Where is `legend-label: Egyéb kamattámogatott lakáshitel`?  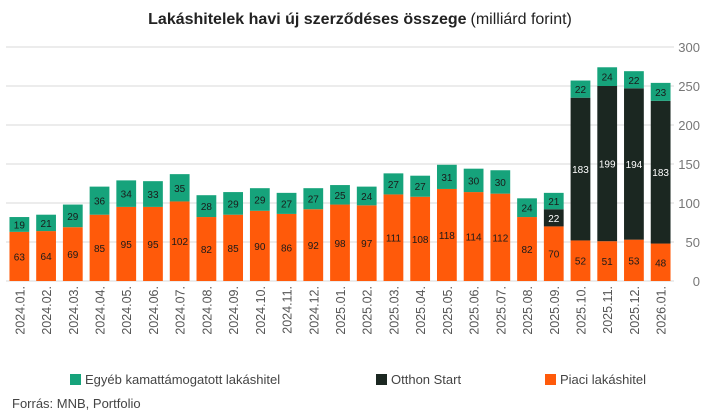 legend-label: Egyéb kamattámogatott lakáshitel is located at coordinates (182, 379).